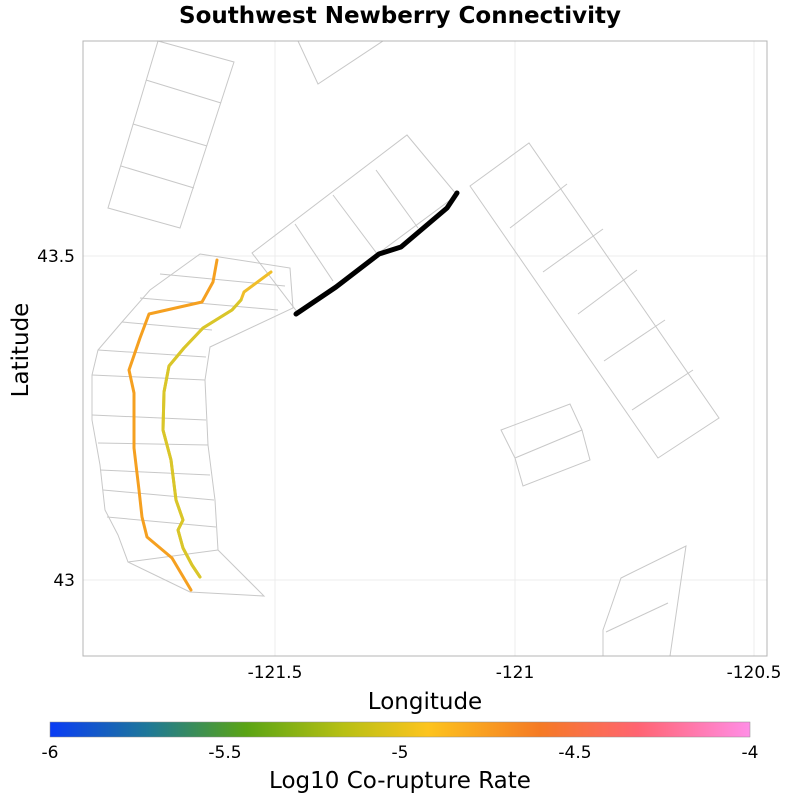 This screenshot has height=803, width=800. What do you see at coordinates (64, 581) in the screenshot?
I see `y-tick-label: 43` at bounding box center [64, 581].